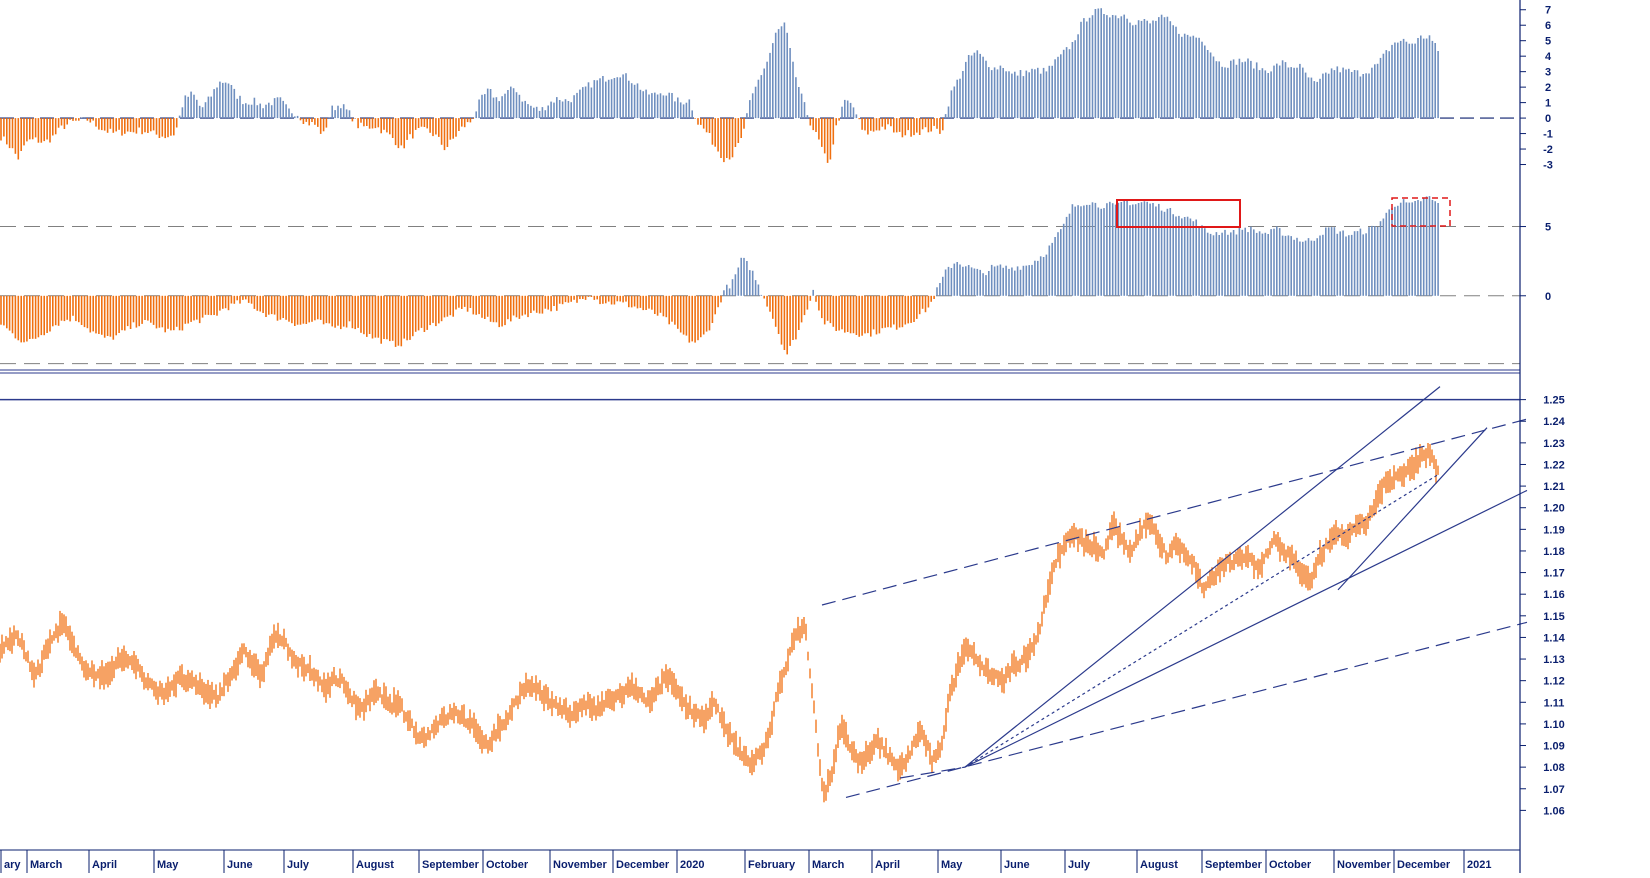  I want to click on axis-tick-label: 1.19, so click(1553, 530).